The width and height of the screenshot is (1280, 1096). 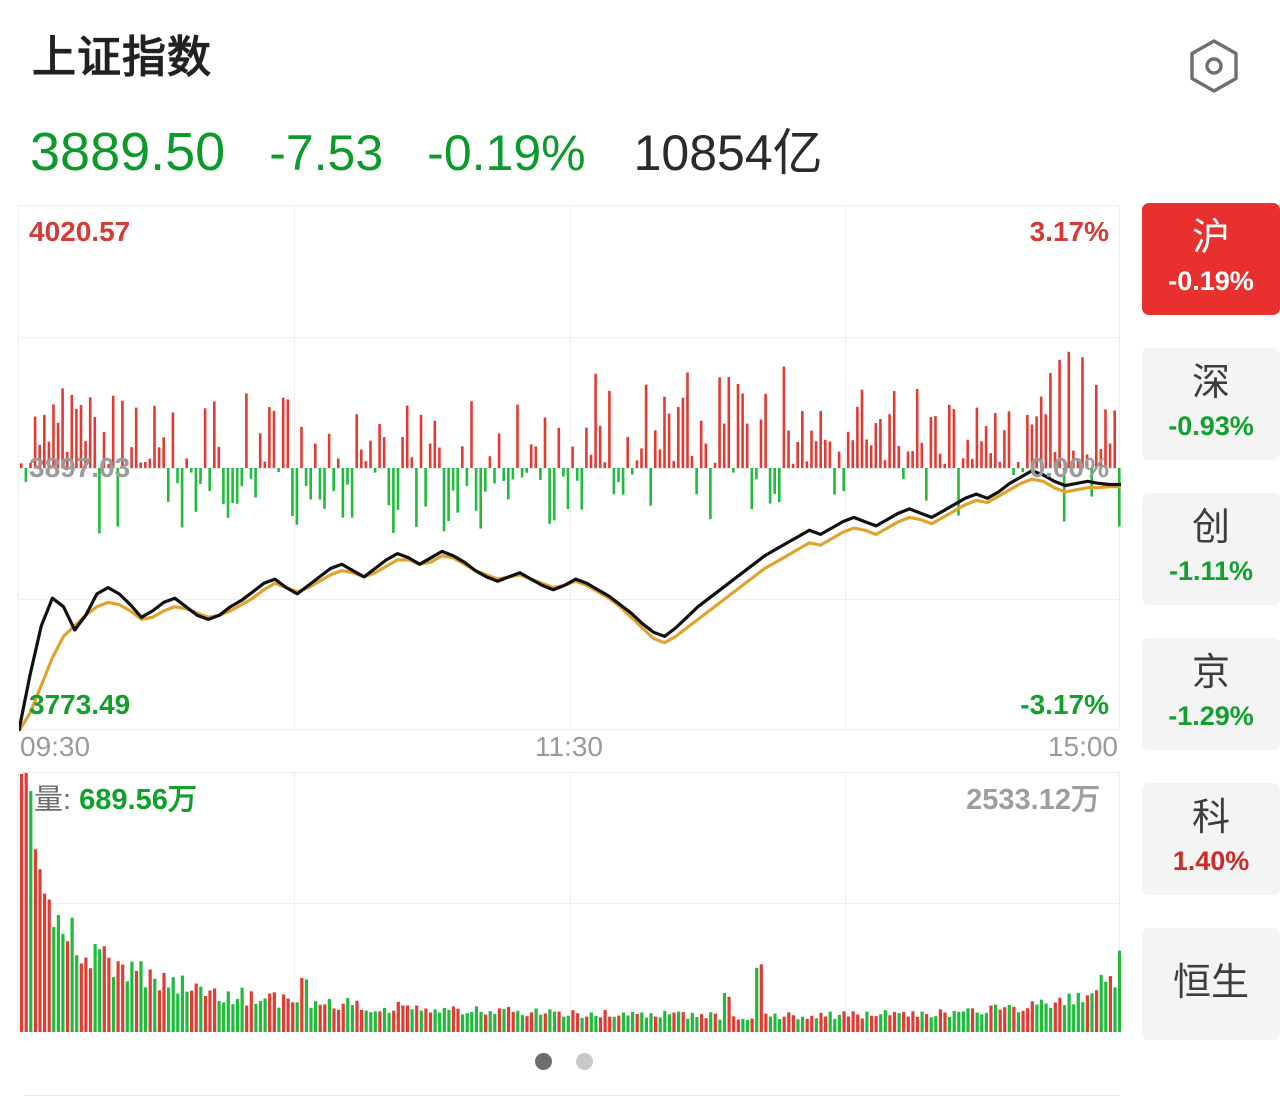 I want to click on time-tick-close: 15:00, so click(x=1082, y=746).